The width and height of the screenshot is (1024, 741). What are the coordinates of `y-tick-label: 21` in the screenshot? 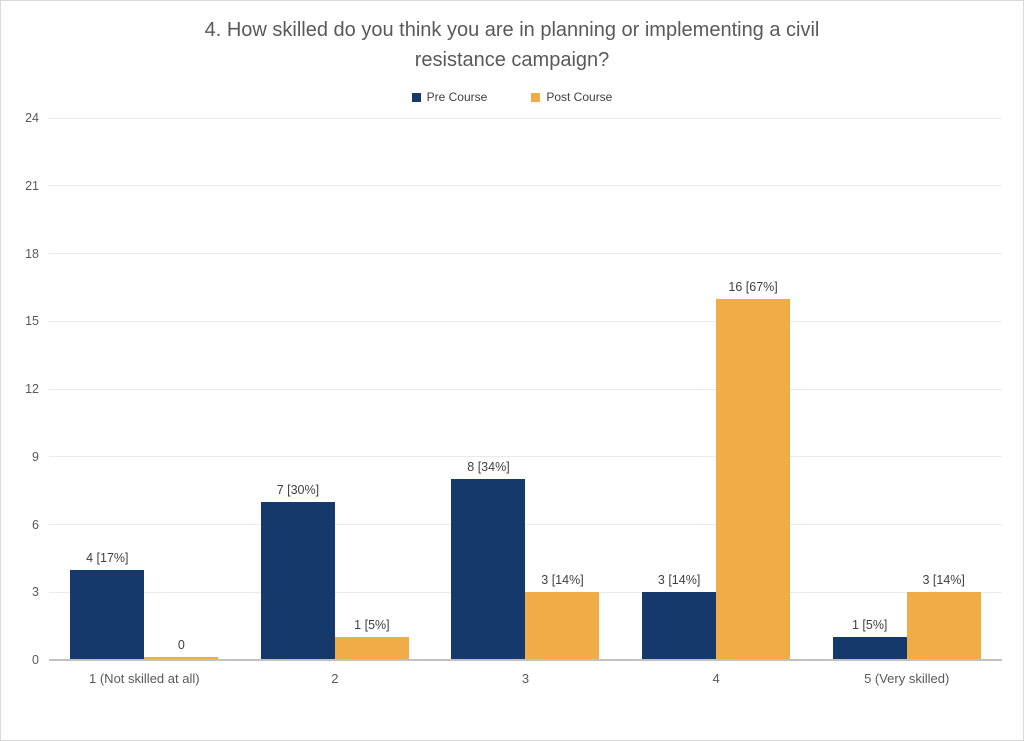 It's located at (32, 185).